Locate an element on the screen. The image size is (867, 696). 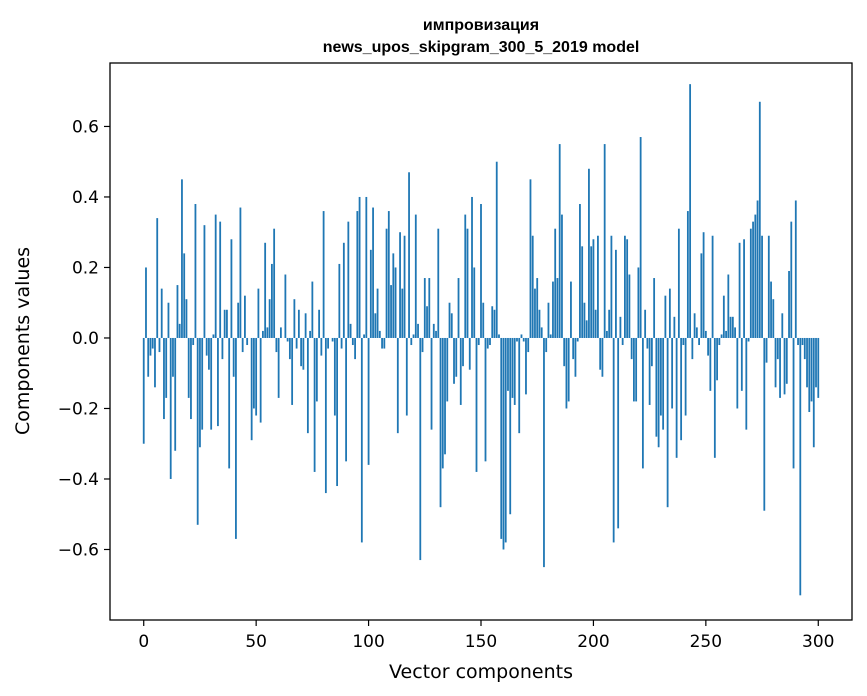
x-tick-label: 50 is located at coordinates (256, 642).